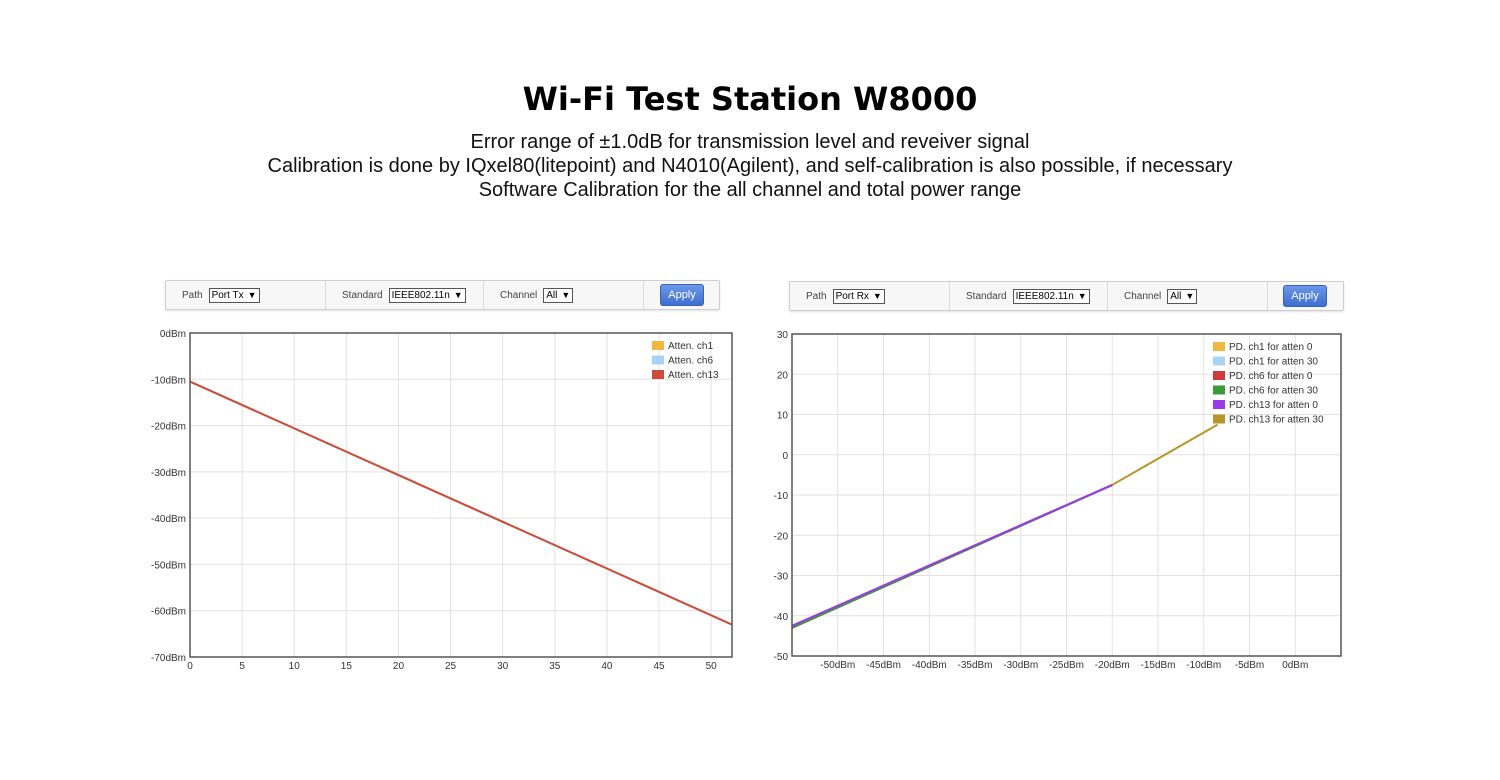 The width and height of the screenshot is (1500, 780). Describe the element at coordinates (1143, 296) in the screenshot. I see `rx-channel-label: Channel` at that location.